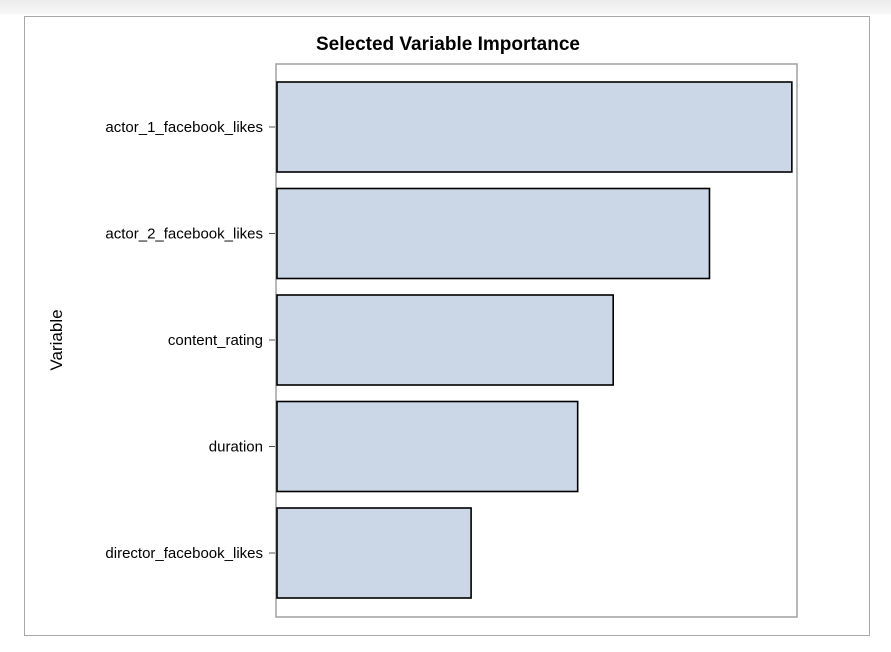 The width and height of the screenshot is (891, 652). Describe the element at coordinates (445, 7) in the screenshot. I see `window-top-bar` at that location.